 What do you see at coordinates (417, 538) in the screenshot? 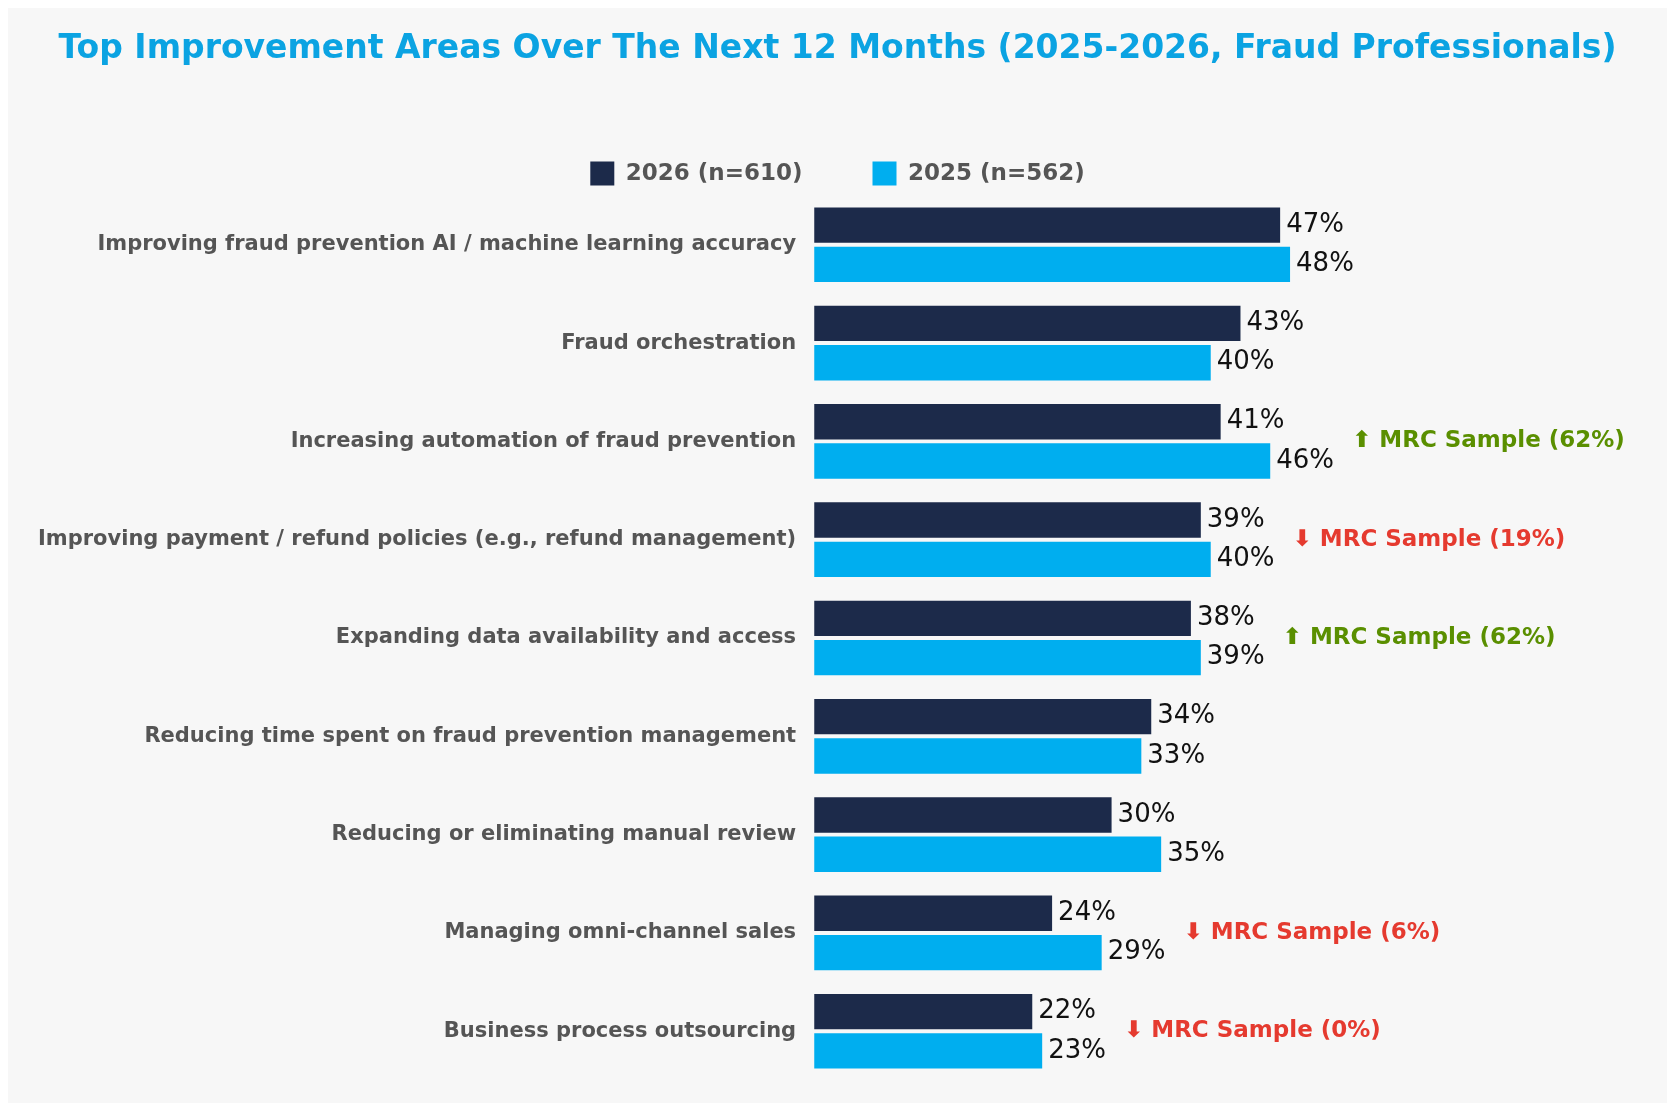
I see `y-tick-label: Improving payment / refund policies (e.g., refund management)` at bounding box center [417, 538].